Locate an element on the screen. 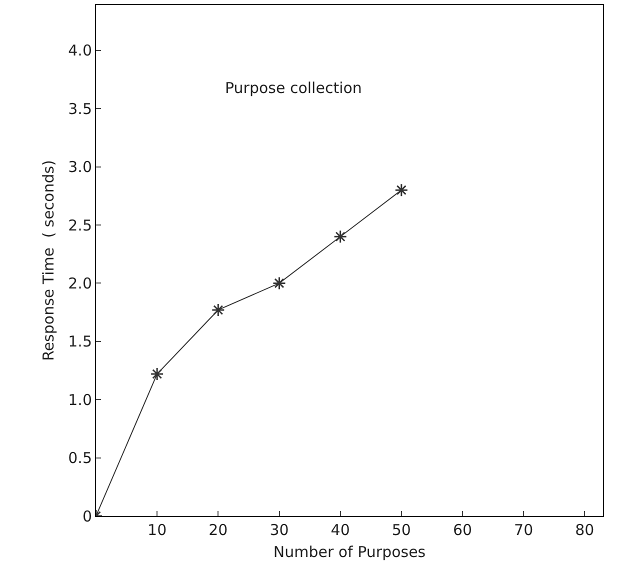  y-tick-label: 4.0 is located at coordinates (80, 51).